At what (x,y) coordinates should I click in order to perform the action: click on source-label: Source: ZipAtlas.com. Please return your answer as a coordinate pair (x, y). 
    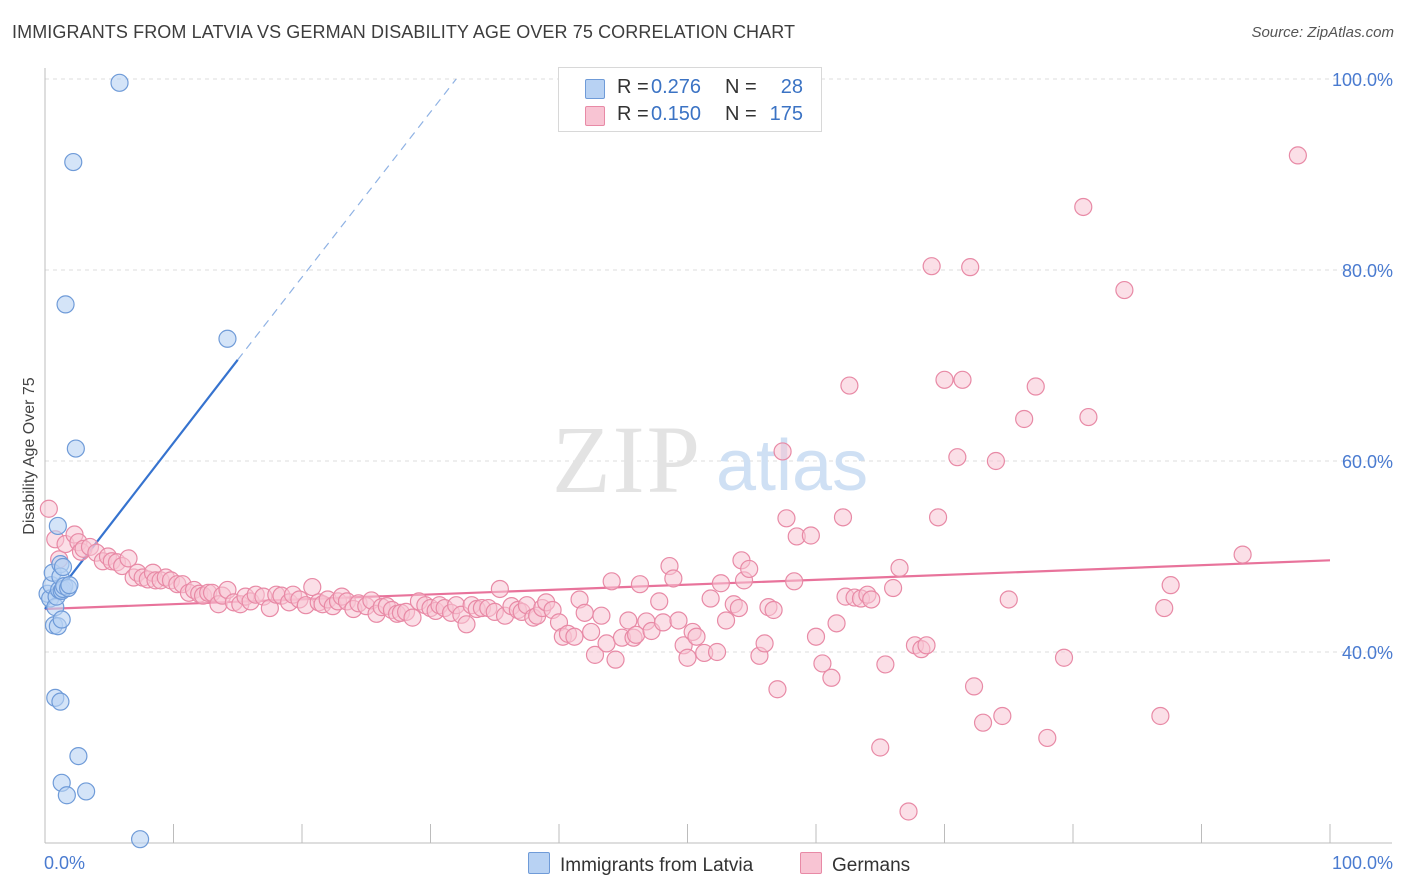
    Looking at the image, I should click on (1322, 32).